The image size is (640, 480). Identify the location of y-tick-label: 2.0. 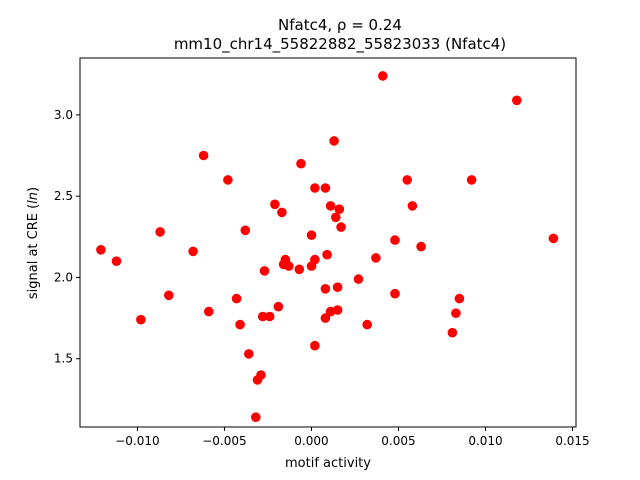
(63, 277).